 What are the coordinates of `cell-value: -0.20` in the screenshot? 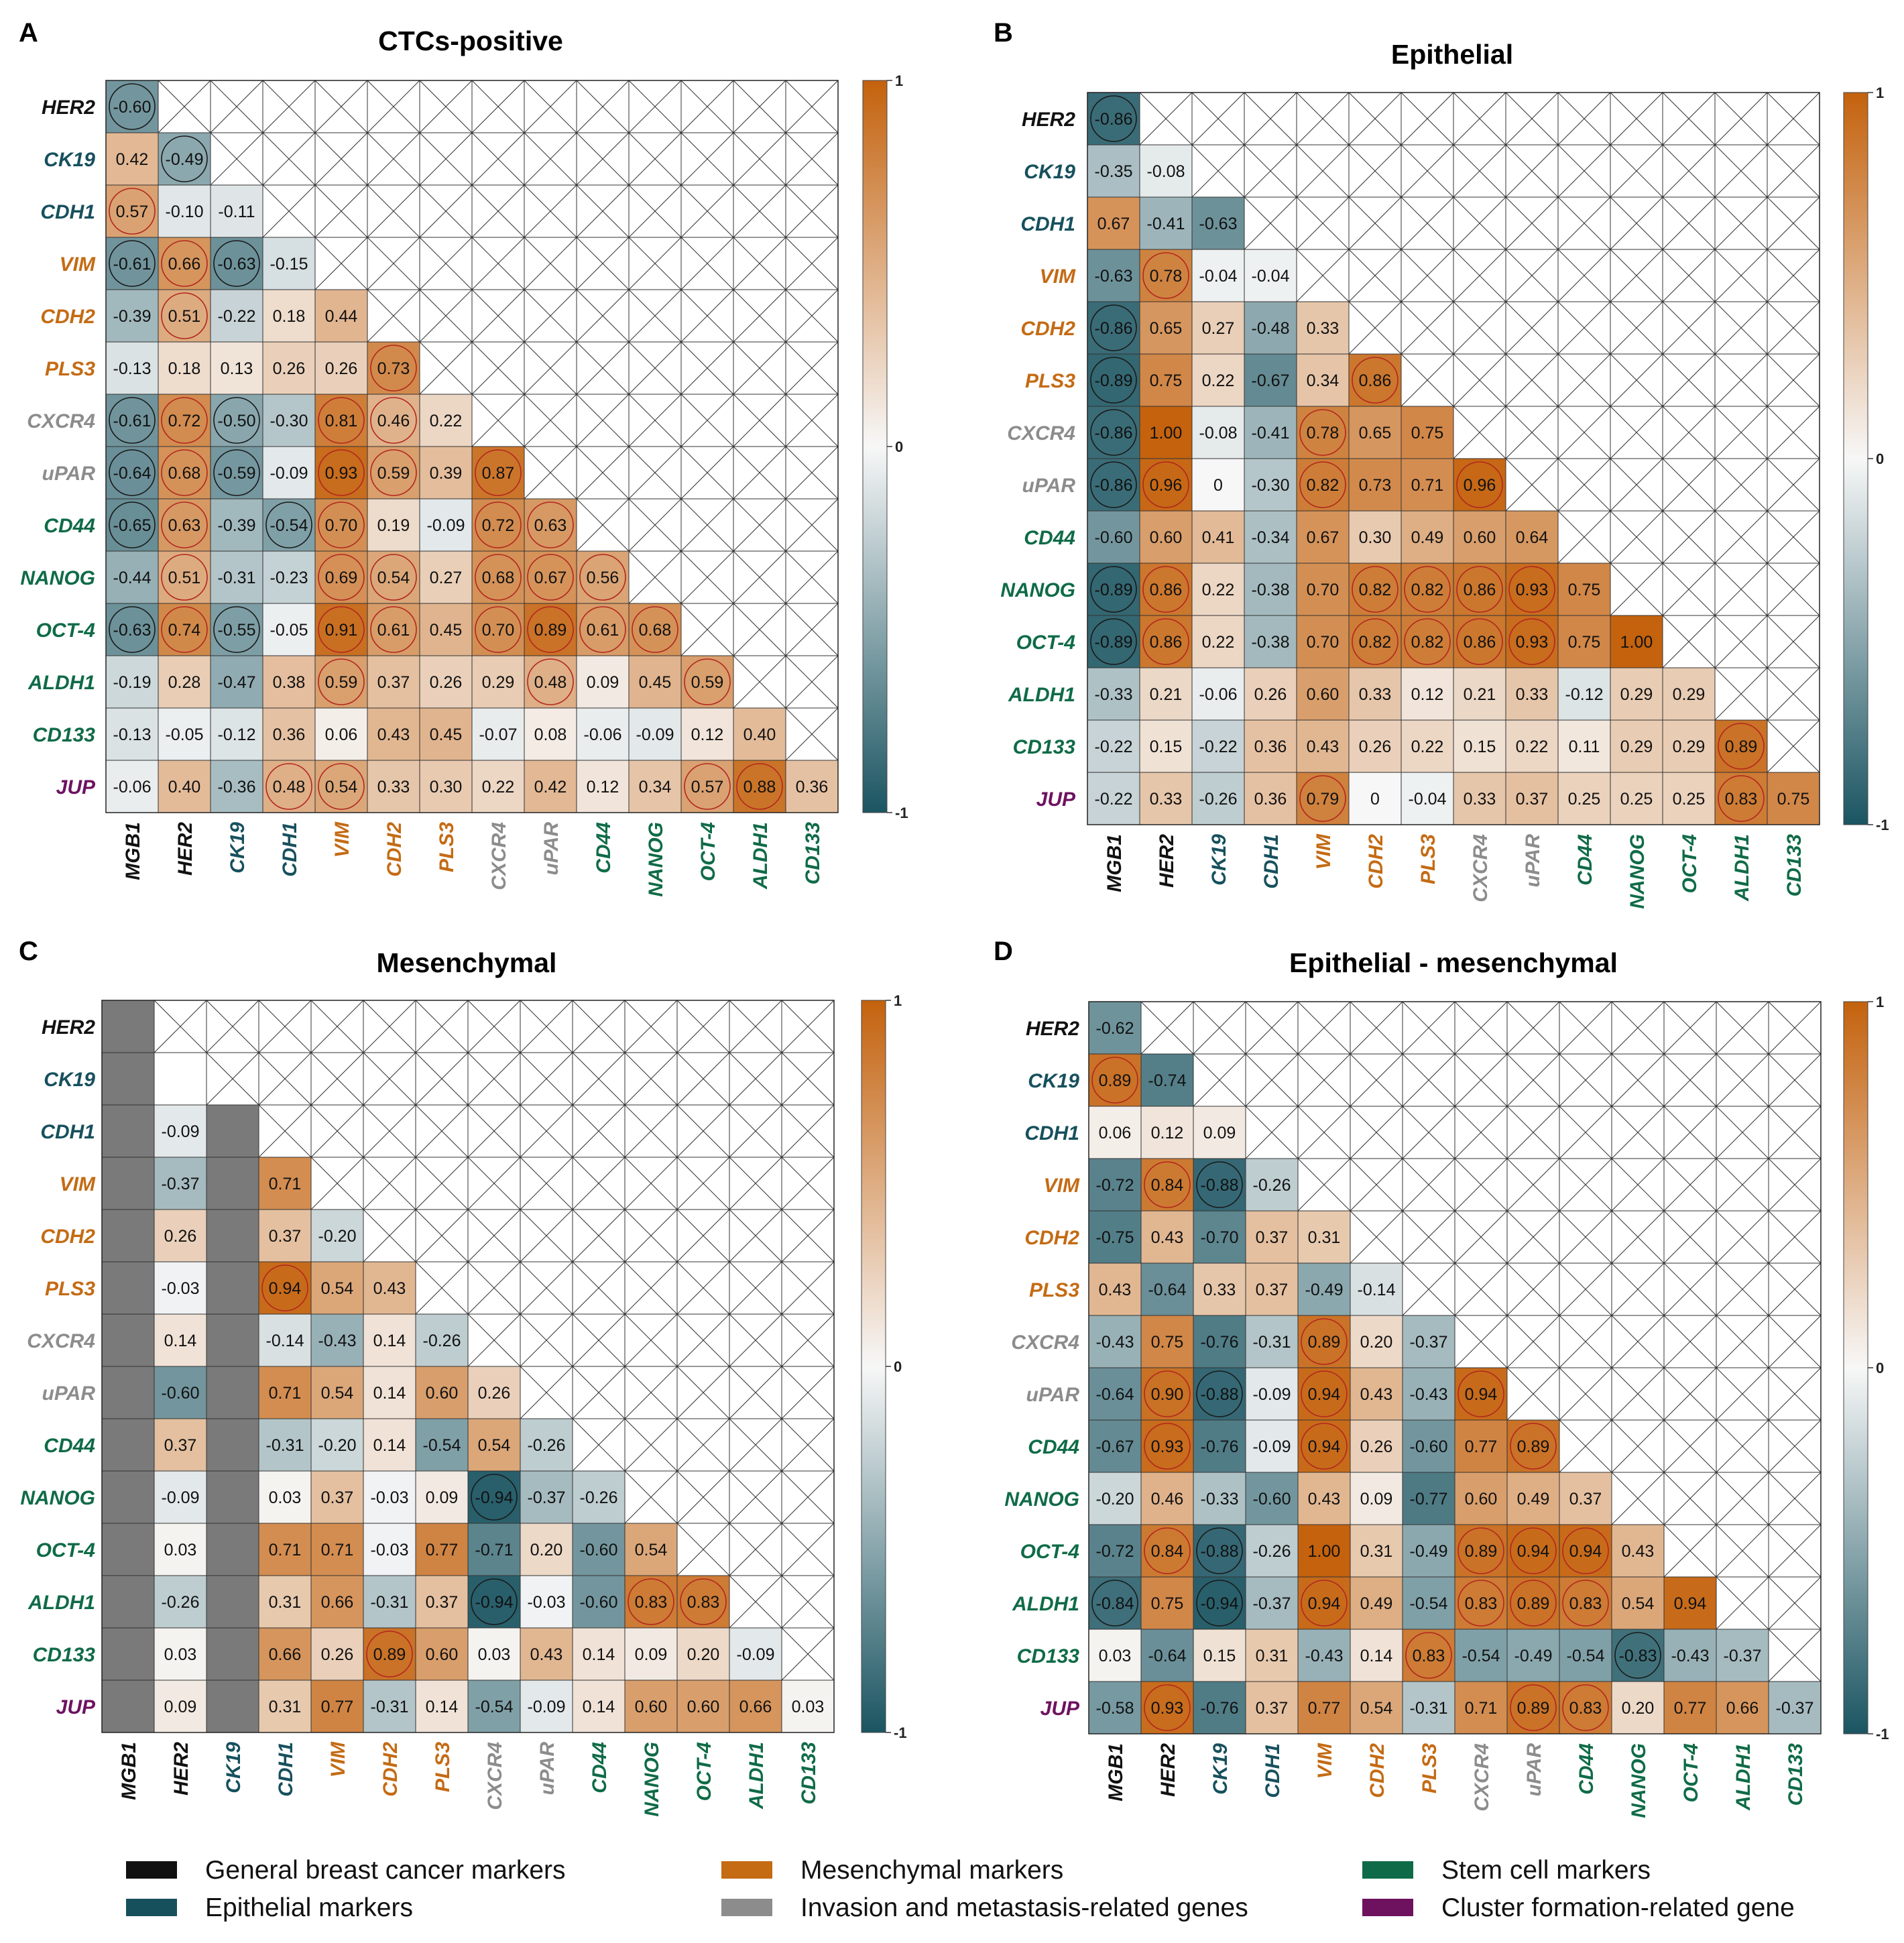 It's located at (337, 1445).